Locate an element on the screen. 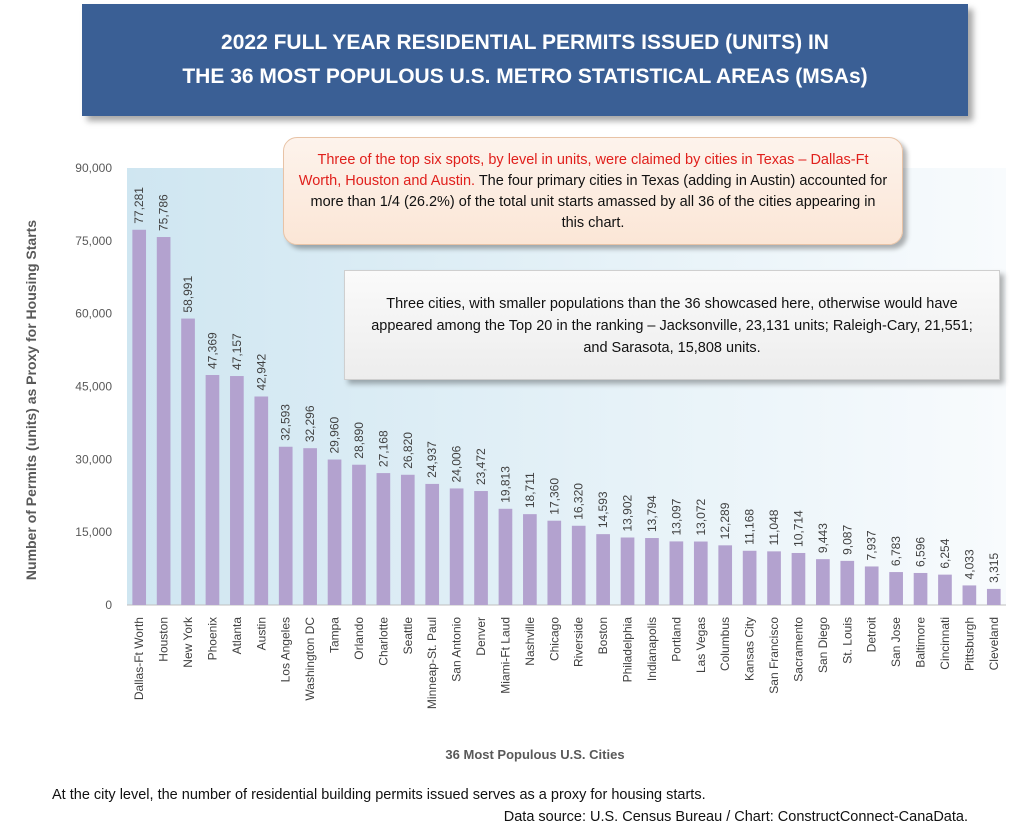 This screenshot has height=830, width=1024. bar-value-label: 3,315 is located at coordinates (994, 568).